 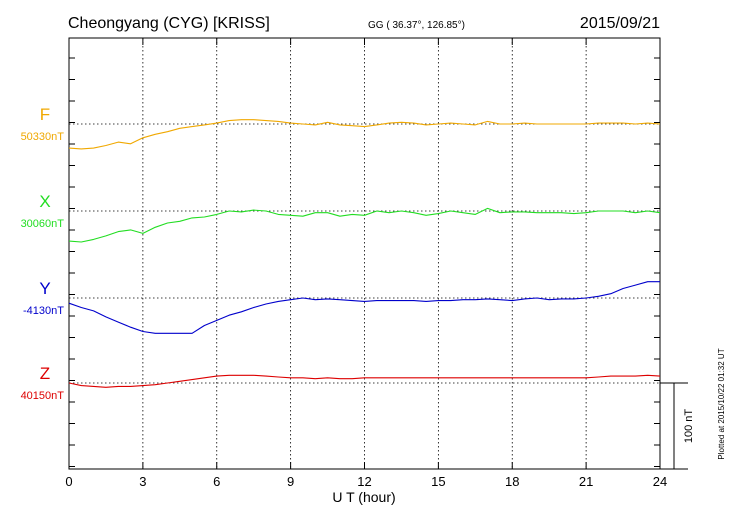 I want to click on baseline-value-f: 50330nT, so click(x=43, y=137).